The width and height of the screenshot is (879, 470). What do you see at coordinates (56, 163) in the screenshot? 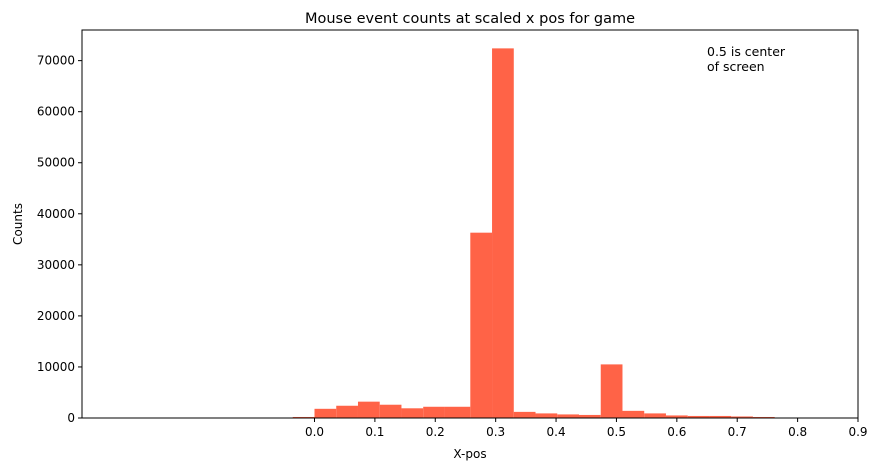
I see `y-tick-label: 50000` at bounding box center [56, 163].